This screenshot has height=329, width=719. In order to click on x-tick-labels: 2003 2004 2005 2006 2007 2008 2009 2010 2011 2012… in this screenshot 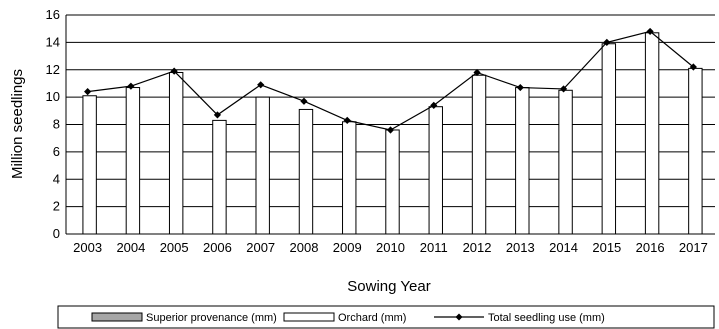, I will do `click(390, 247)`.